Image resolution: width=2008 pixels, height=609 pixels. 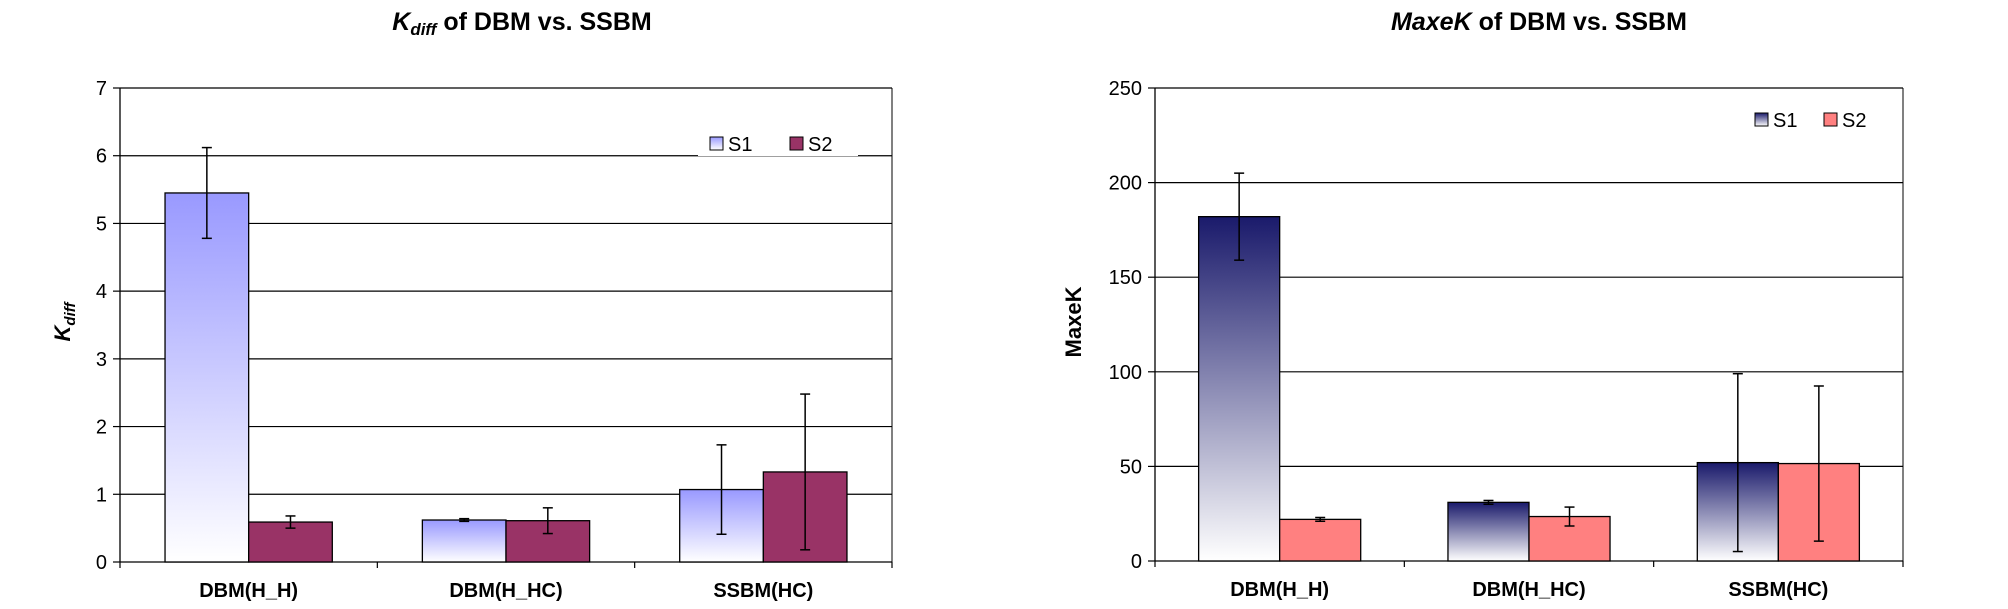 What do you see at coordinates (101, 292) in the screenshot?
I see `y-tick-label: 4` at bounding box center [101, 292].